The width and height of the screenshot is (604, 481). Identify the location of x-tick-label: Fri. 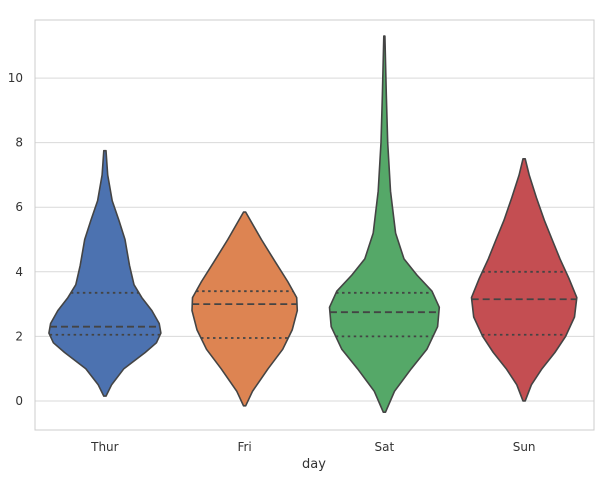
(244, 447).